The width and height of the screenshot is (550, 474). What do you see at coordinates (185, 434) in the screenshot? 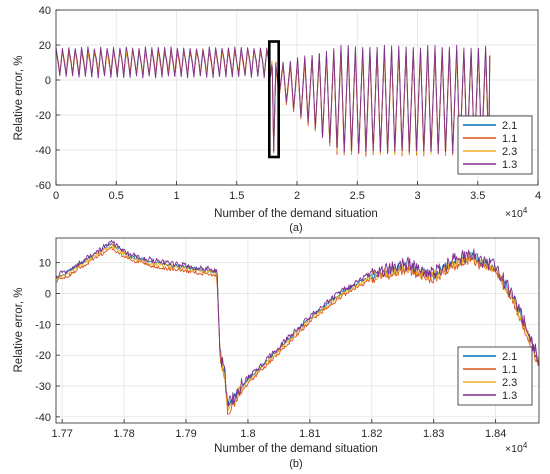
I see `b-x-tick-label: 1.79` at bounding box center [185, 434].